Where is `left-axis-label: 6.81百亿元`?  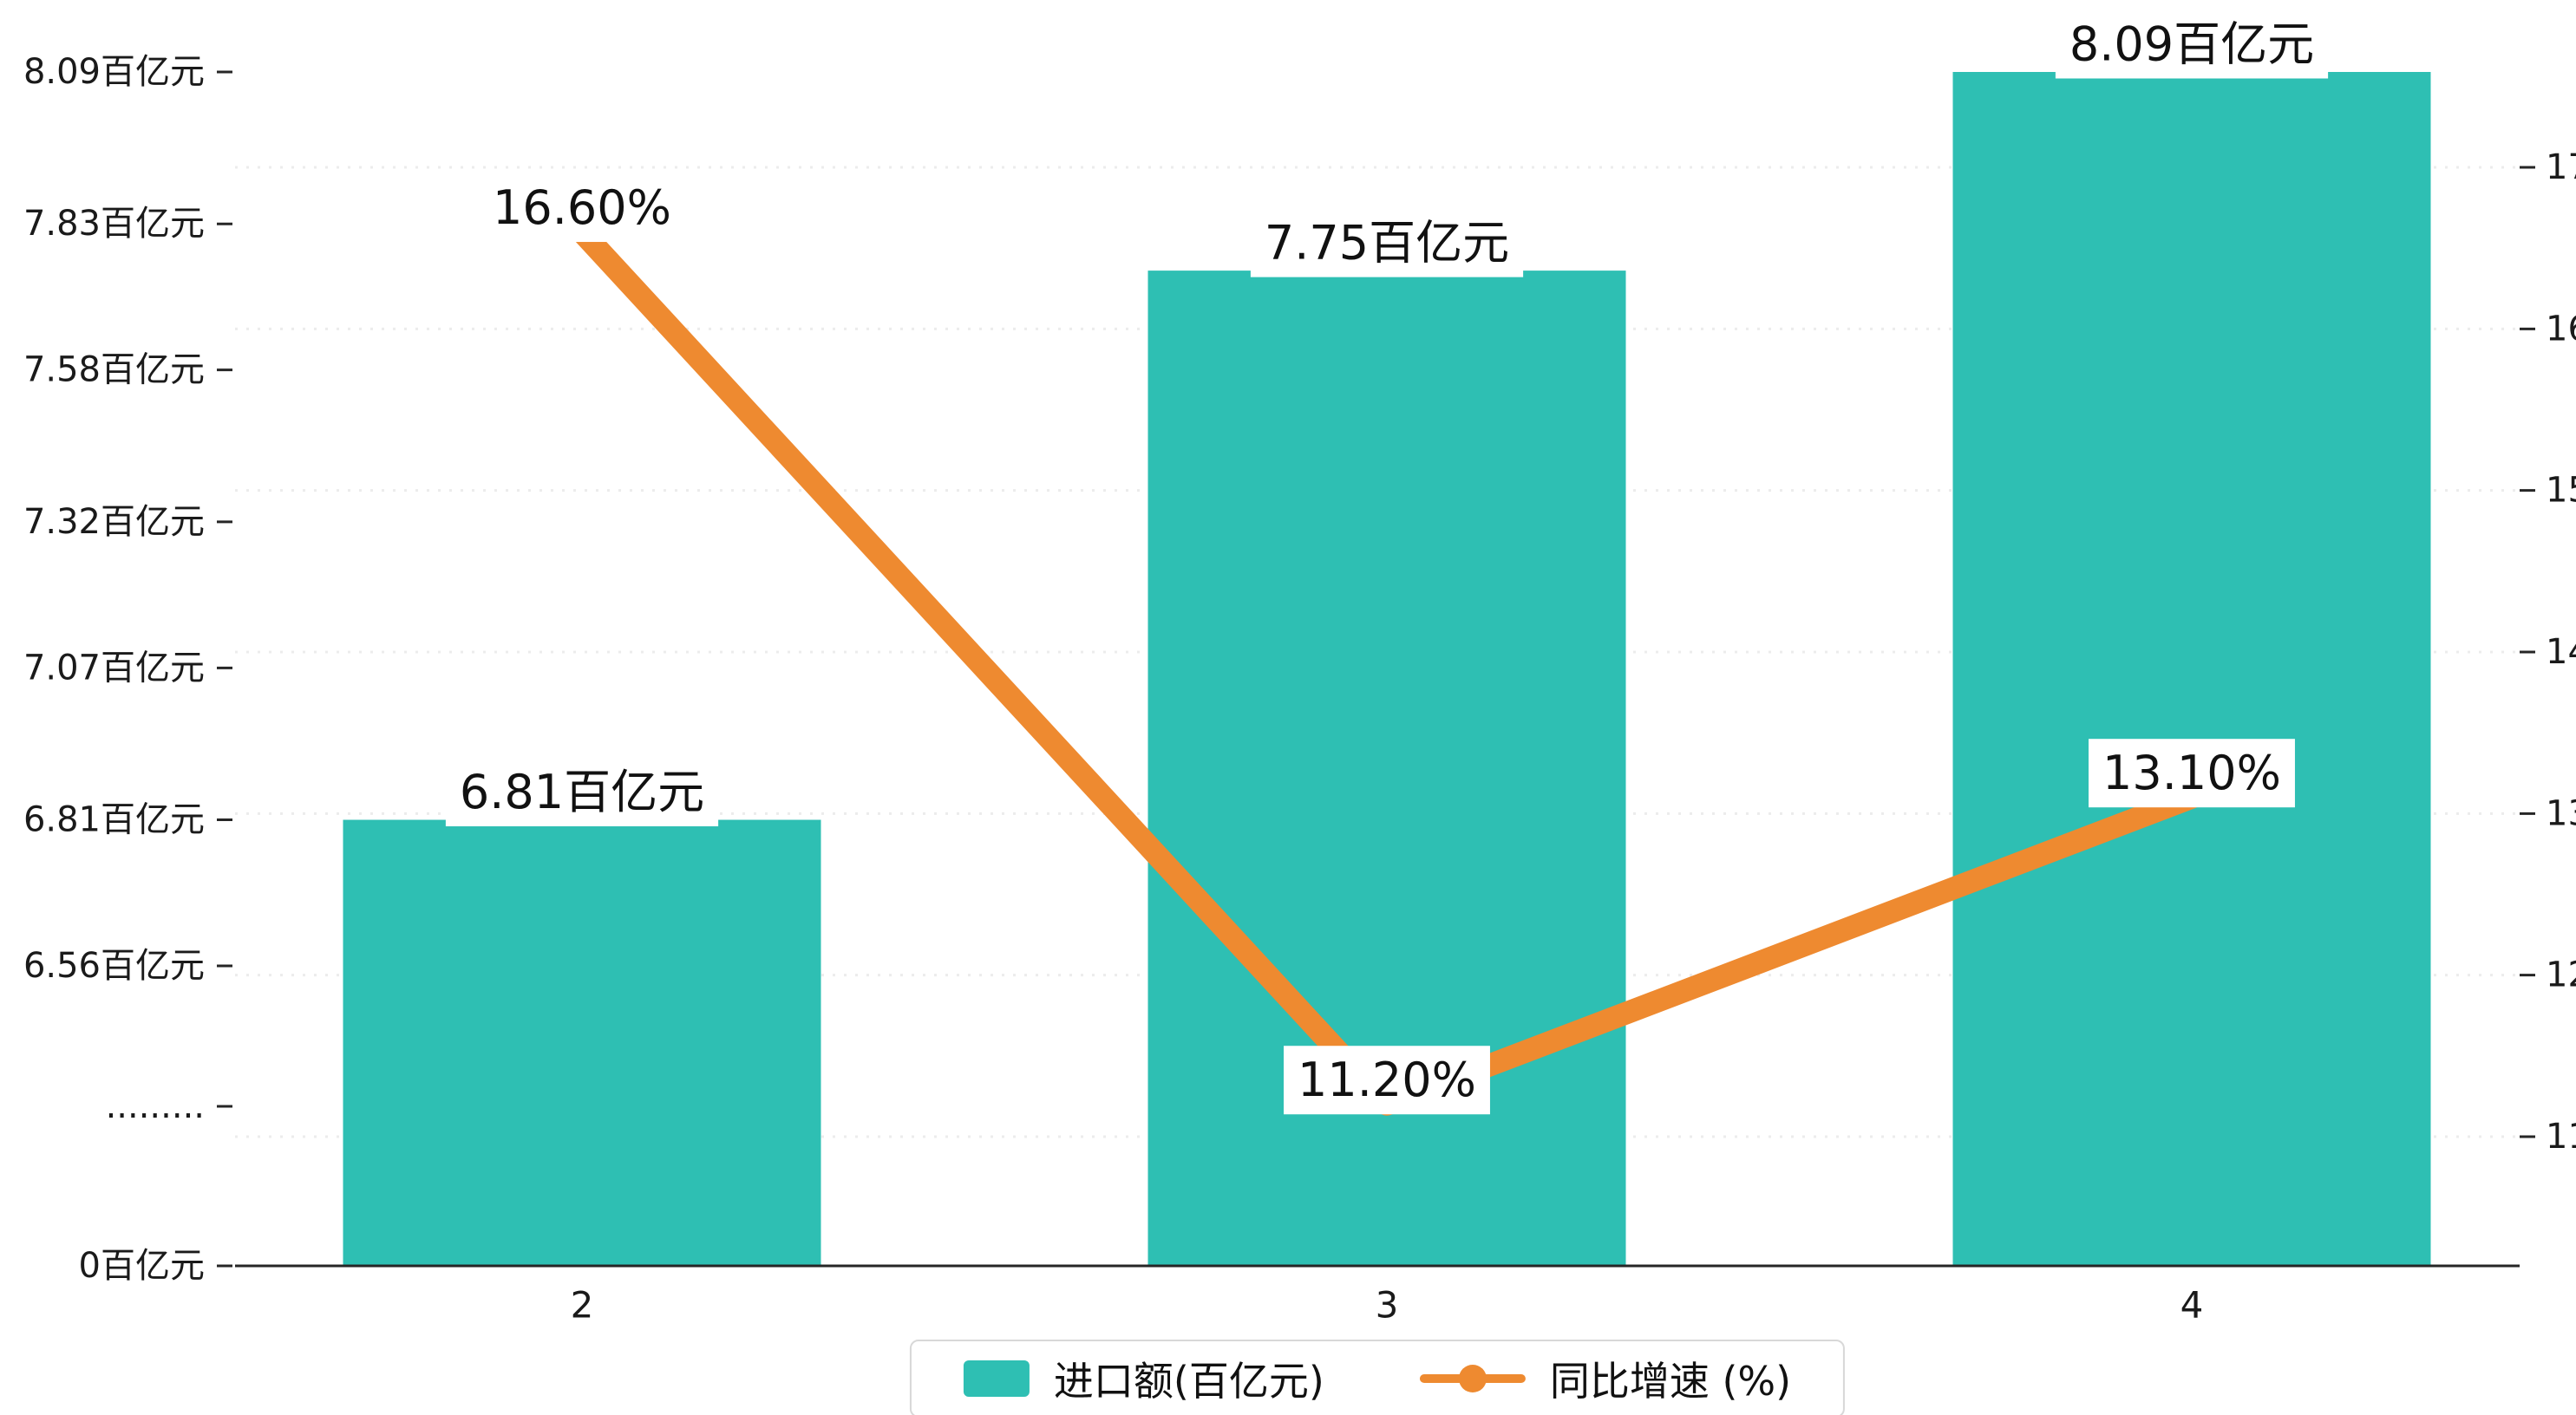 left-axis-label: 6.81百亿元 is located at coordinates (114, 820).